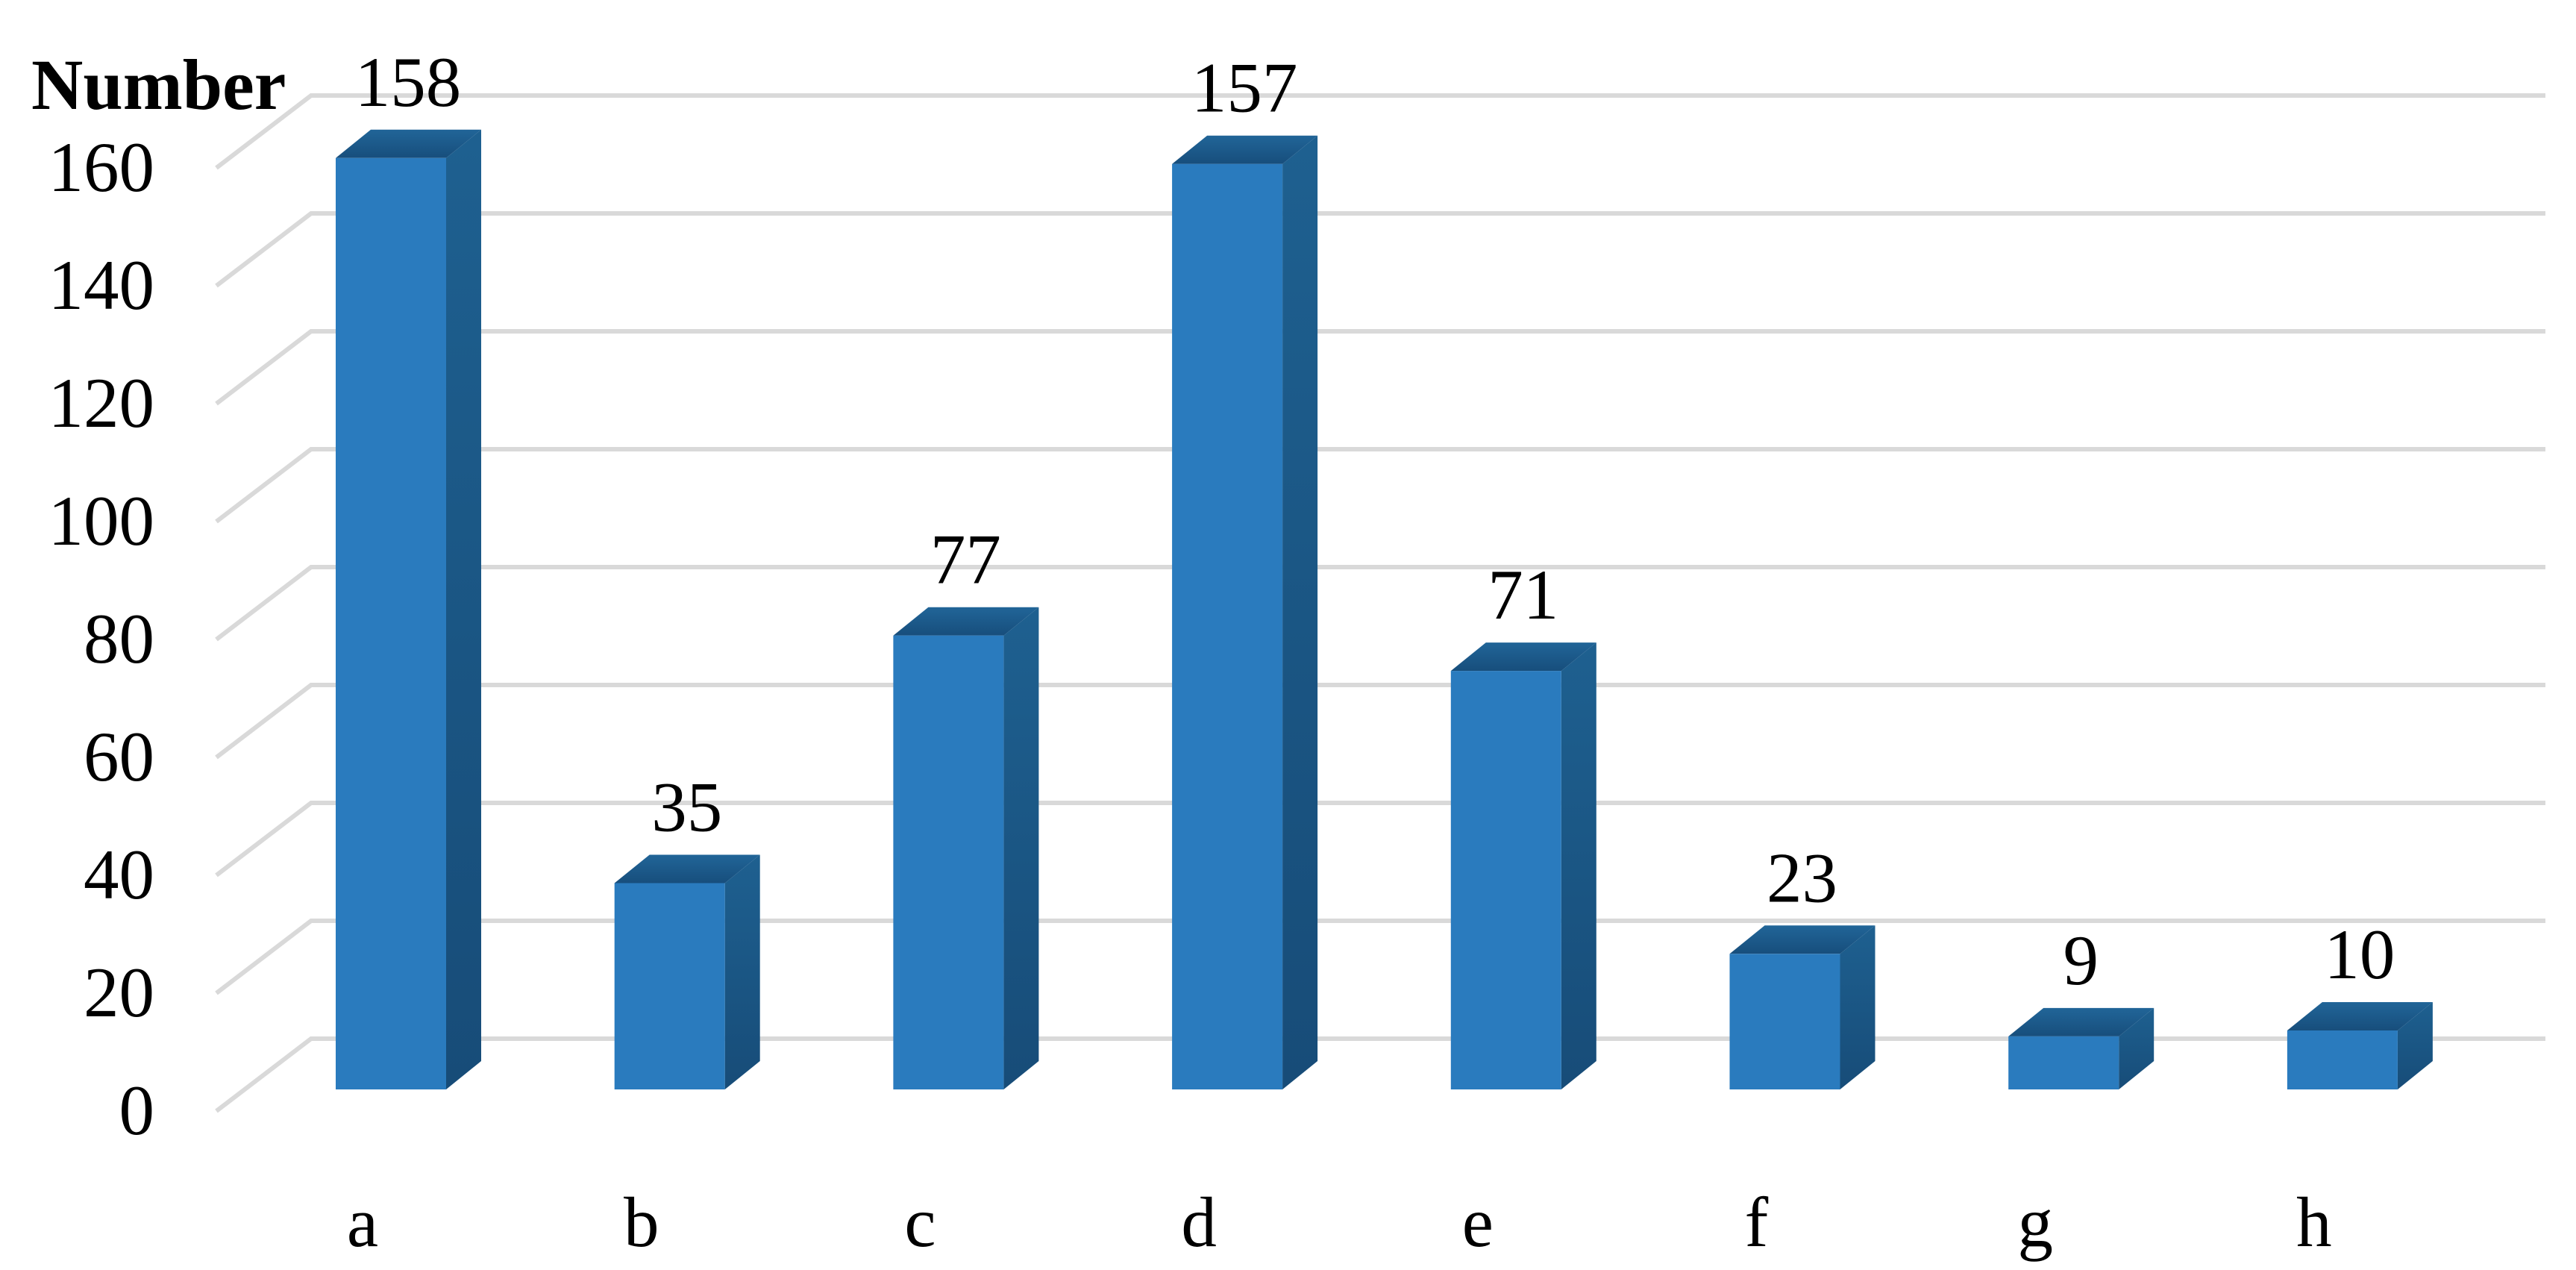 Image resolution: width=2576 pixels, height=1270 pixels. Describe the element at coordinates (920, 1222) in the screenshot. I see `category-label-c: c` at that location.